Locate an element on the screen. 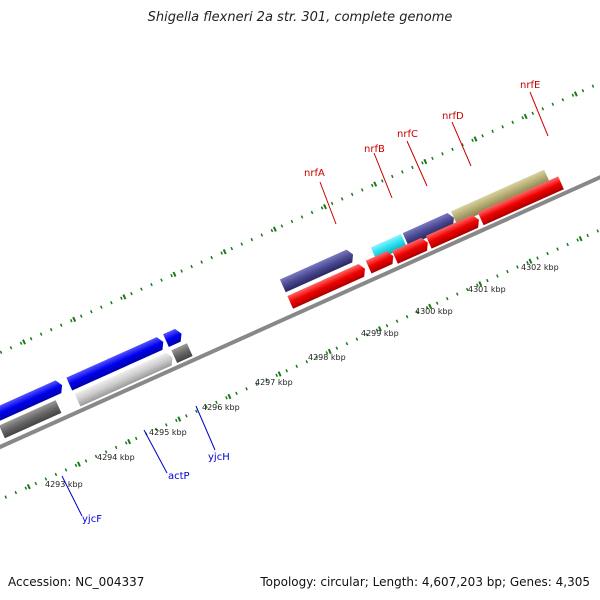 The image size is (600, 600). scale-label: 4298 kbp is located at coordinates (327, 357).